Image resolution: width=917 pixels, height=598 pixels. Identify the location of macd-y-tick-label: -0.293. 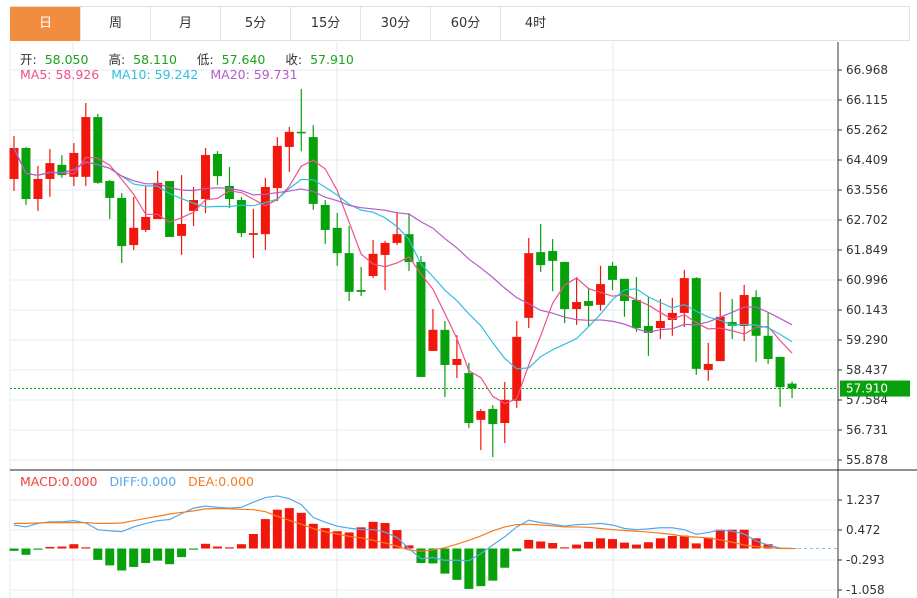
(865, 560).